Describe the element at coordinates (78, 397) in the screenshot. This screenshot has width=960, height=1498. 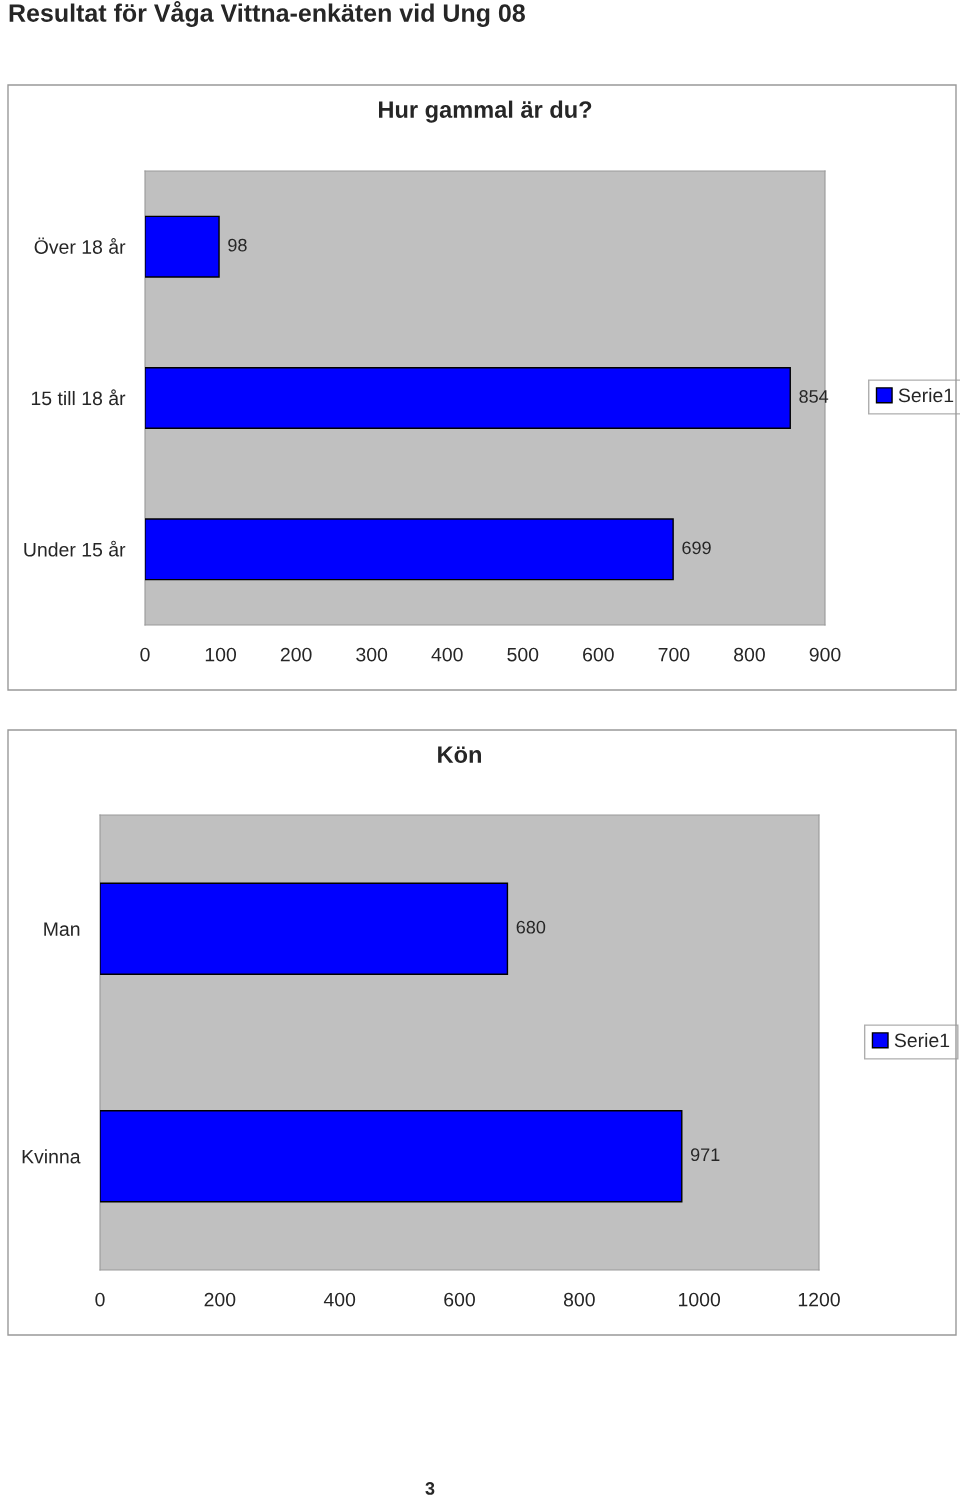
I see `y-tick-label: 15 till 18 år` at that location.